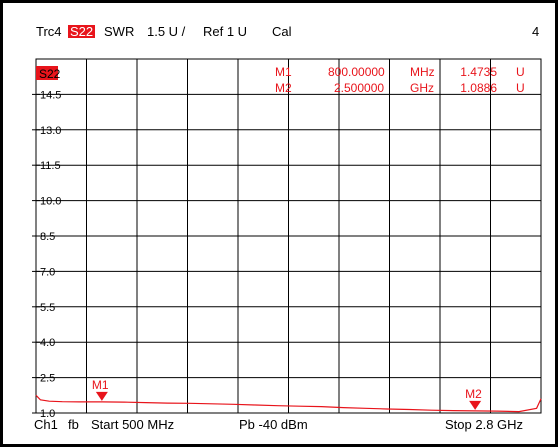 Image resolution: width=558 pixels, height=447 pixels. What do you see at coordinates (283, 88) in the screenshot?
I see `marker-table-m2-name: M2` at bounding box center [283, 88].